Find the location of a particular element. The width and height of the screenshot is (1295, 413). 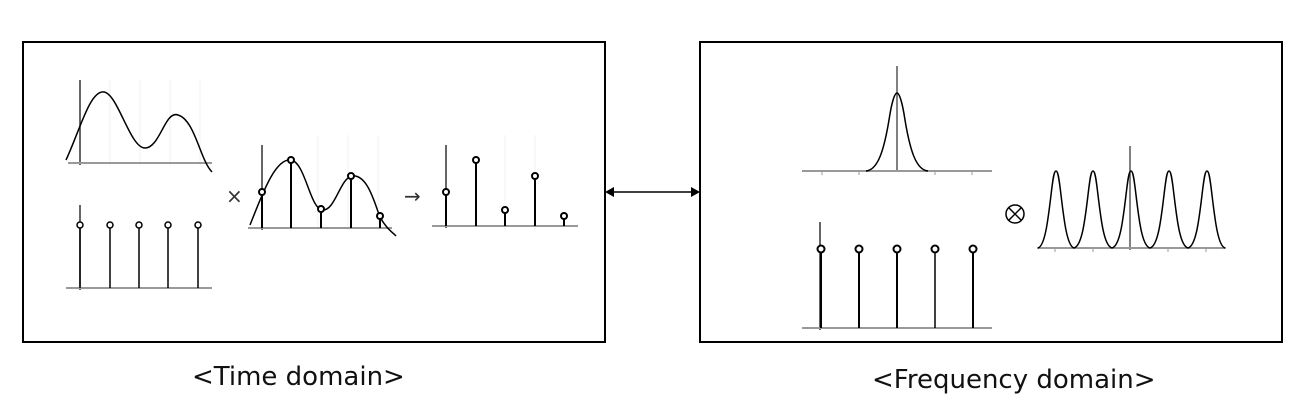

impulse-train-plot is located at coordinates (139, 247).